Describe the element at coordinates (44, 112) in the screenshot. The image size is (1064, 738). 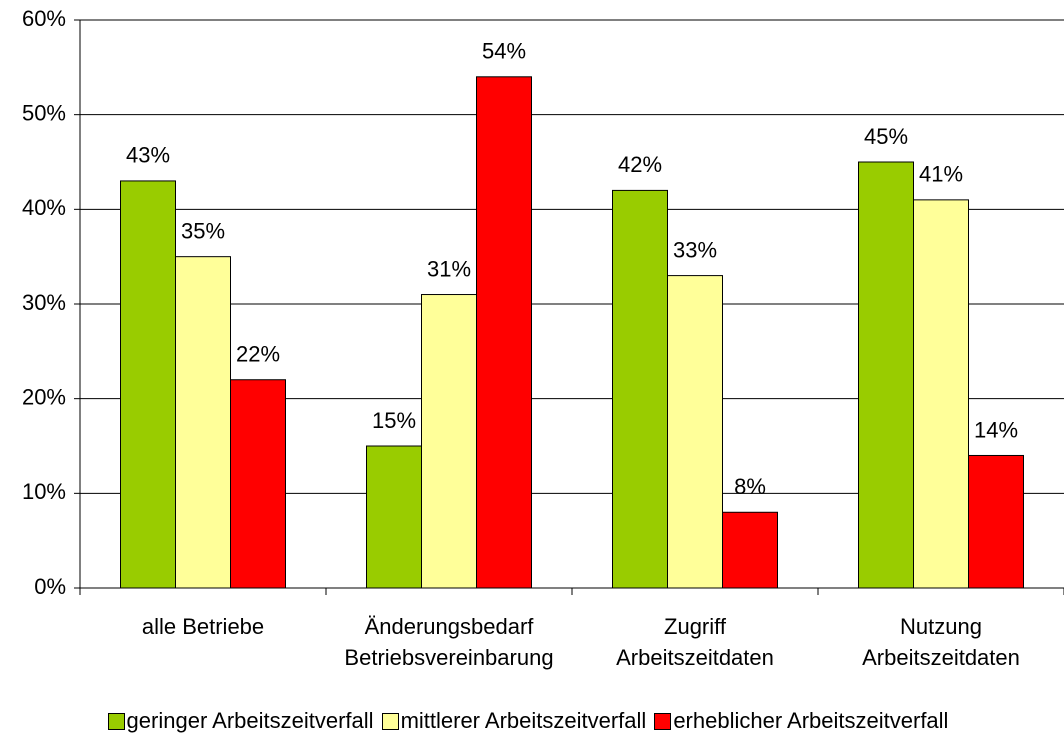
I see `y-tick-label: 50%` at that location.